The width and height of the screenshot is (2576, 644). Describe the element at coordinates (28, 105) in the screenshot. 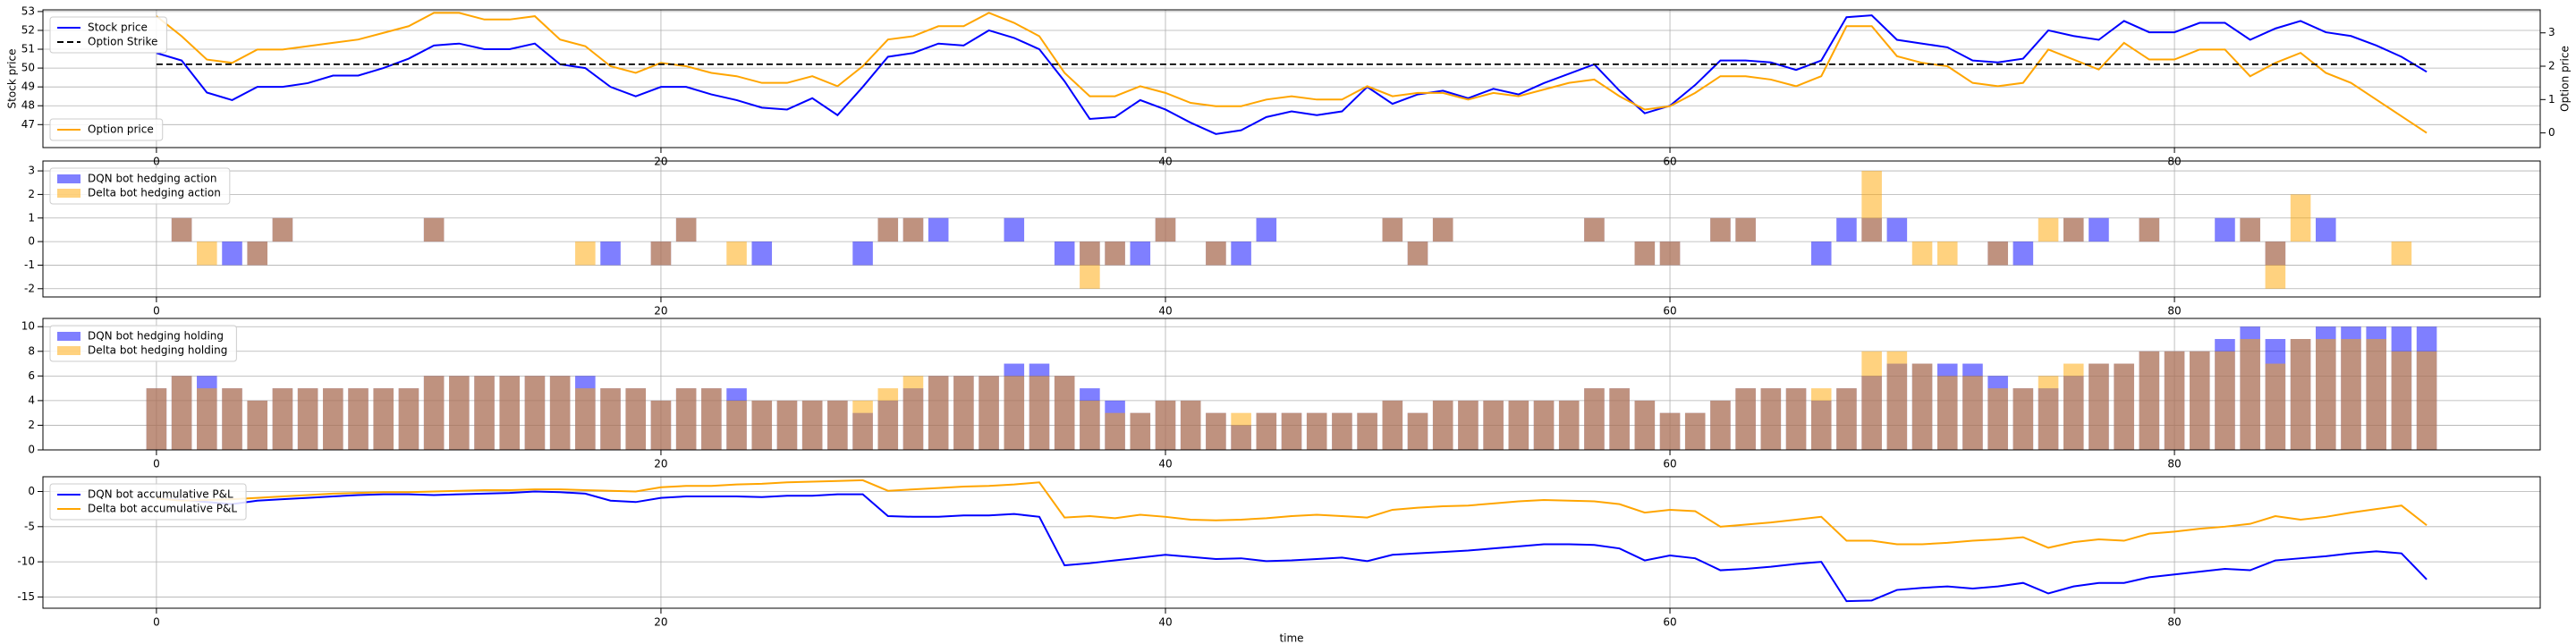

I see `y-tick-label: 48` at that location.